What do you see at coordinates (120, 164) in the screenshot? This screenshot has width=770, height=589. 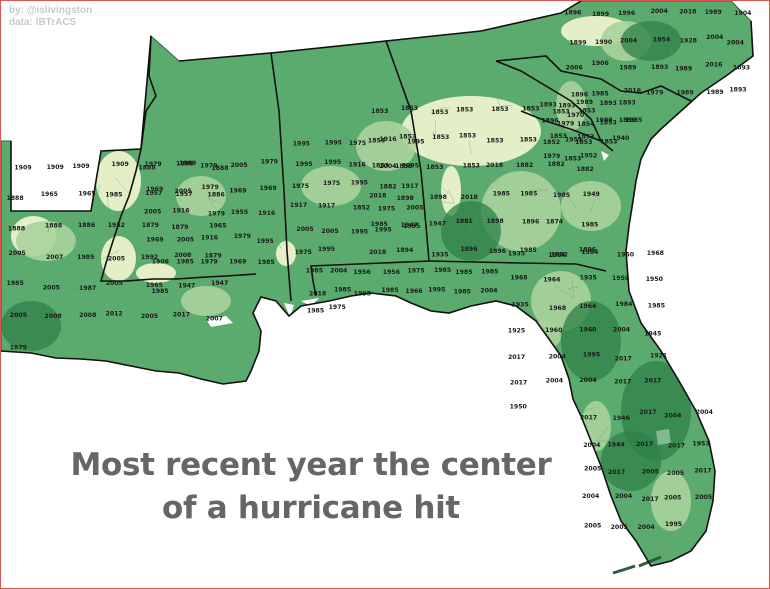 I see `county-year-label: 1909` at bounding box center [120, 164].